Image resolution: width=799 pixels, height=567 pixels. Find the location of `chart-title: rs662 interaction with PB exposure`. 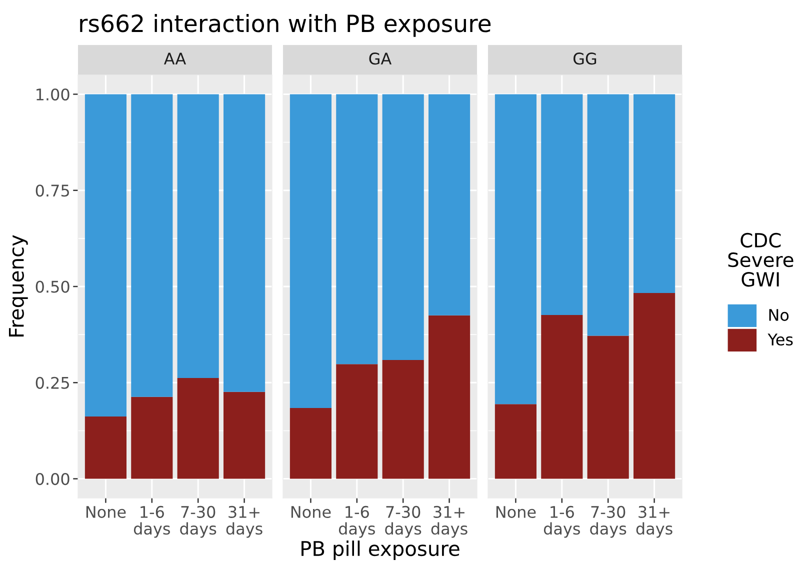

chart-title: rs662 interaction with PB exposure is located at coordinates (285, 25).